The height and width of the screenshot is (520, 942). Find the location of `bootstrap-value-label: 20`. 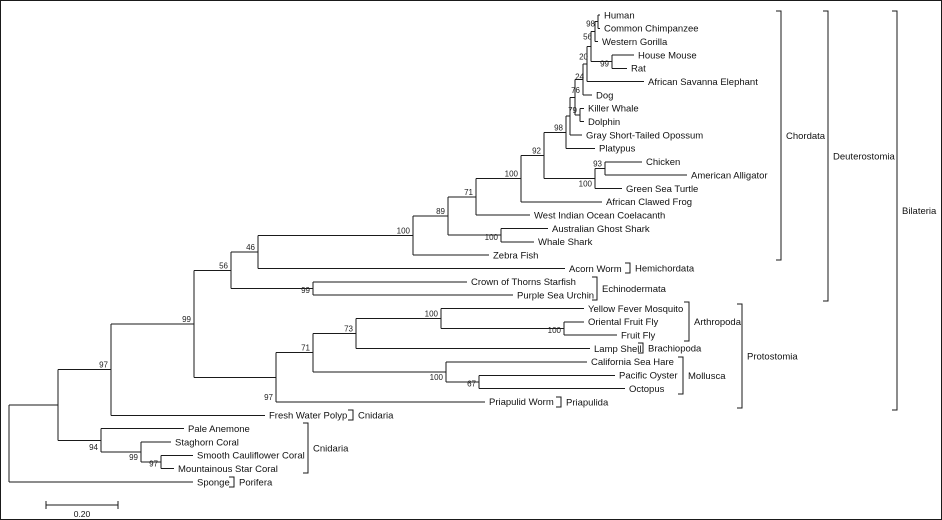

bootstrap-value-label: 20 is located at coordinates (583, 57).